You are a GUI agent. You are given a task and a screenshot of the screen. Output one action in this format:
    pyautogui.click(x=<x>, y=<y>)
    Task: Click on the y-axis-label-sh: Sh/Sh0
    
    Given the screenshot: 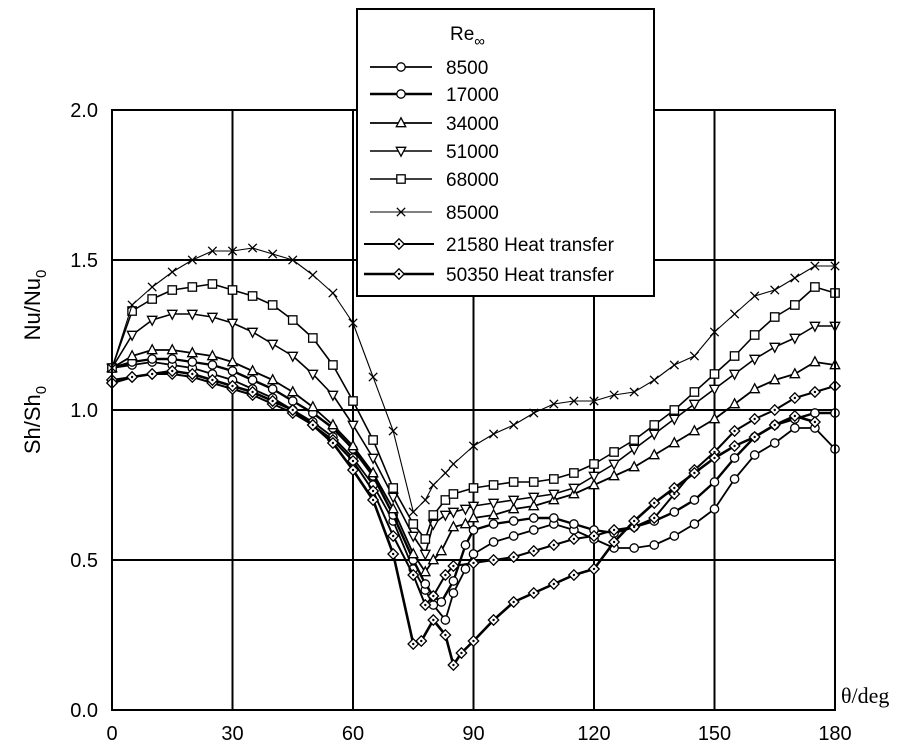 What is the action you would take?
    pyautogui.click(x=35, y=420)
    